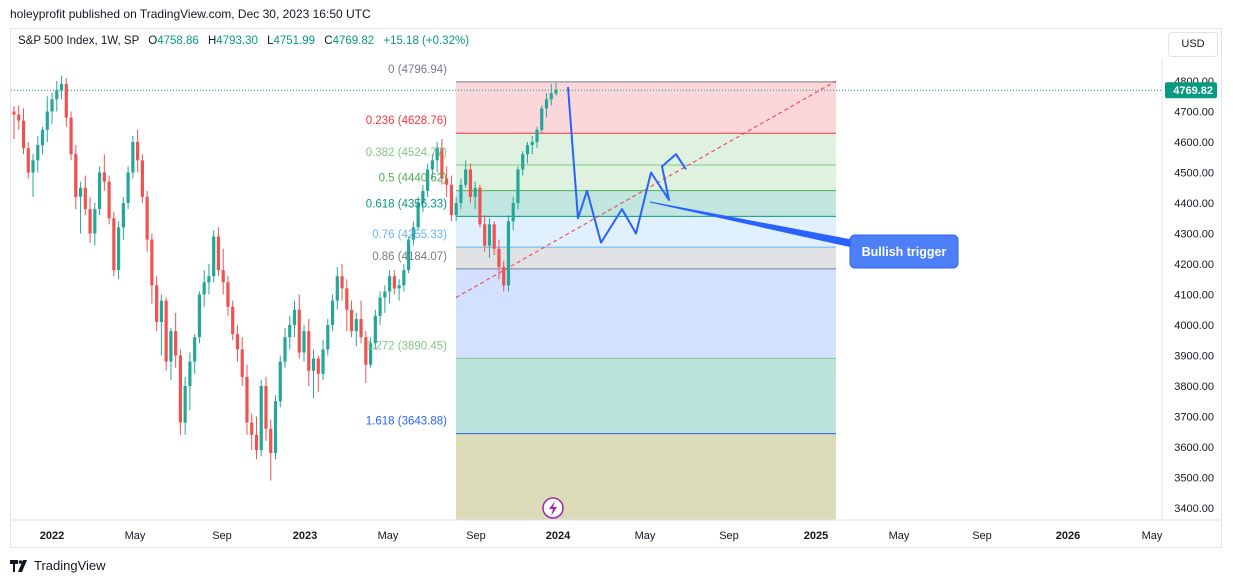  What do you see at coordinates (1194, 326) in the screenshot?
I see `price-tick-label: 4000.00` at bounding box center [1194, 326].